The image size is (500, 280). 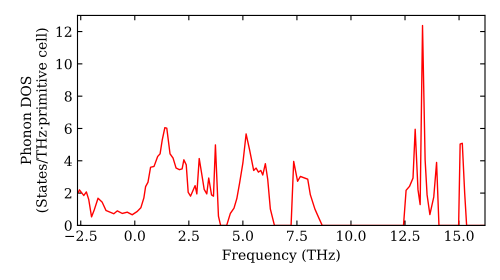 What do you see at coordinates (281, 256) in the screenshot?
I see `x-axis-title: Frequency (THz)` at bounding box center [281, 256].